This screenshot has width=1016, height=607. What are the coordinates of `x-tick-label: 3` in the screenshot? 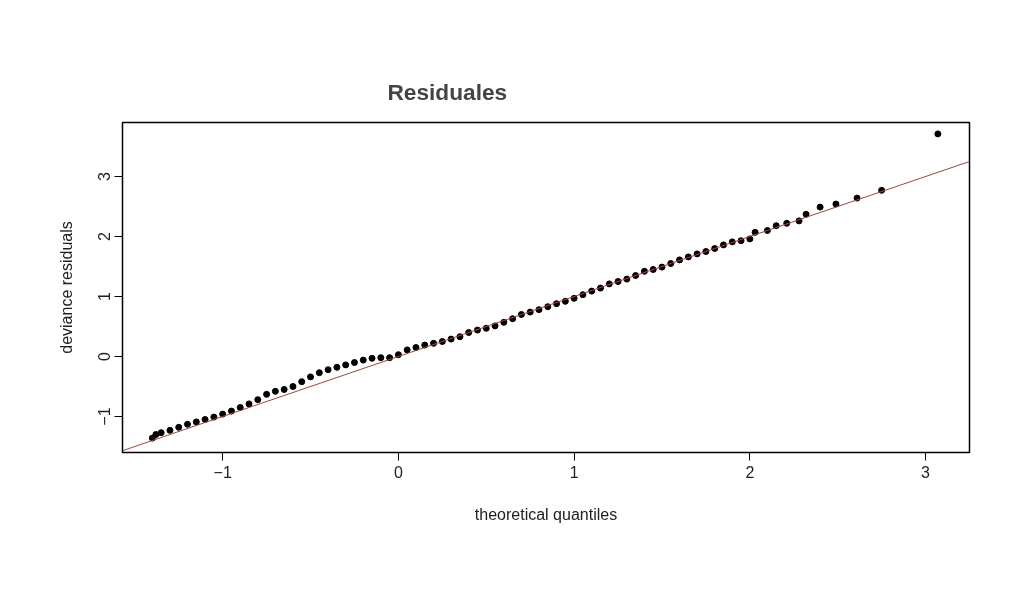 It's located at (926, 472).